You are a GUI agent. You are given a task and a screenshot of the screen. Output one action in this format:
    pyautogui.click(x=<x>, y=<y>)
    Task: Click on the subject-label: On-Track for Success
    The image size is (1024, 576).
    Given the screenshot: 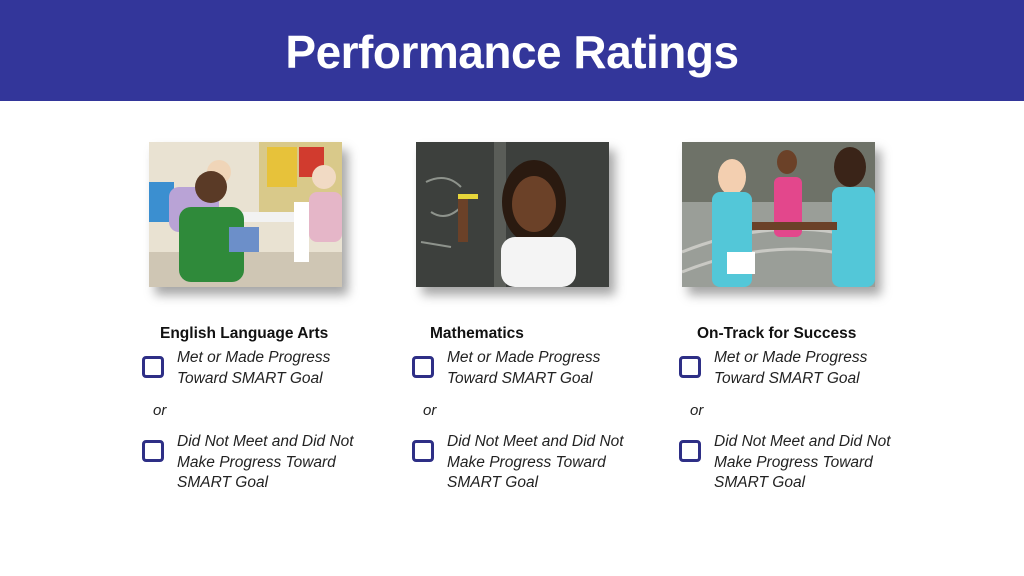 What is the action you would take?
    pyautogui.click(x=777, y=333)
    